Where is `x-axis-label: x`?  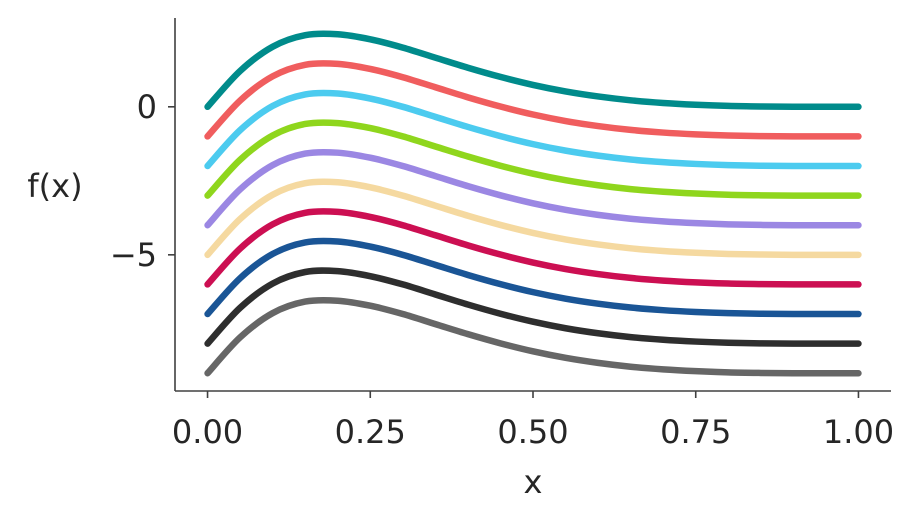
x-axis-label: x is located at coordinates (533, 482).